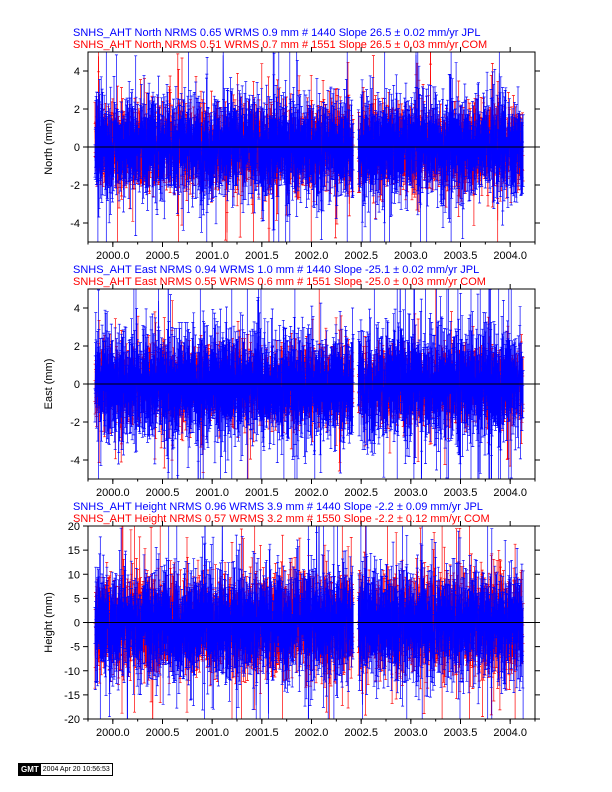 The height and width of the screenshot is (792, 612). I want to click on y-axis-label: North (mm), so click(49, 147).